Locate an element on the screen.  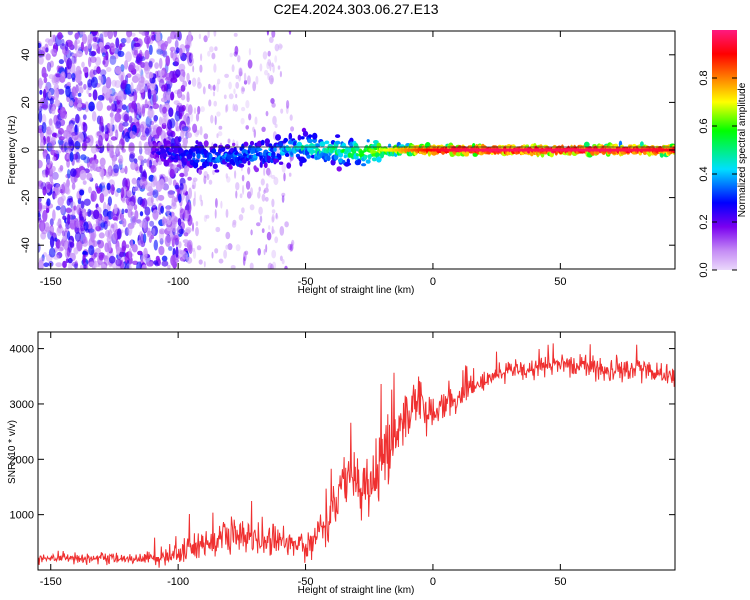
colorbar-tick-label: 0.6 is located at coordinates (704, 125).